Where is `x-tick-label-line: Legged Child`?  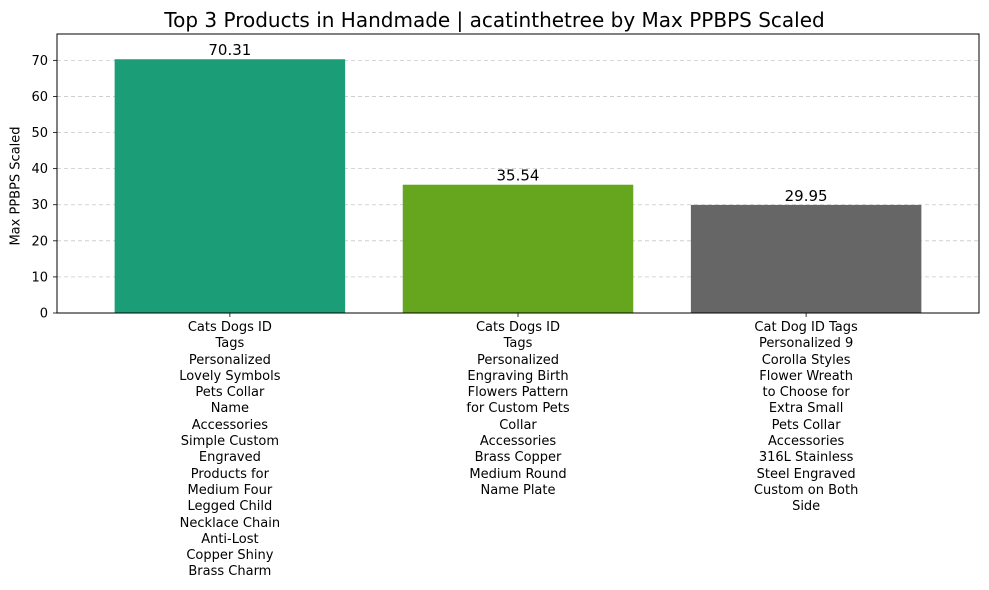 x-tick-label-line: Legged Child is located at coordinates (230, 507).